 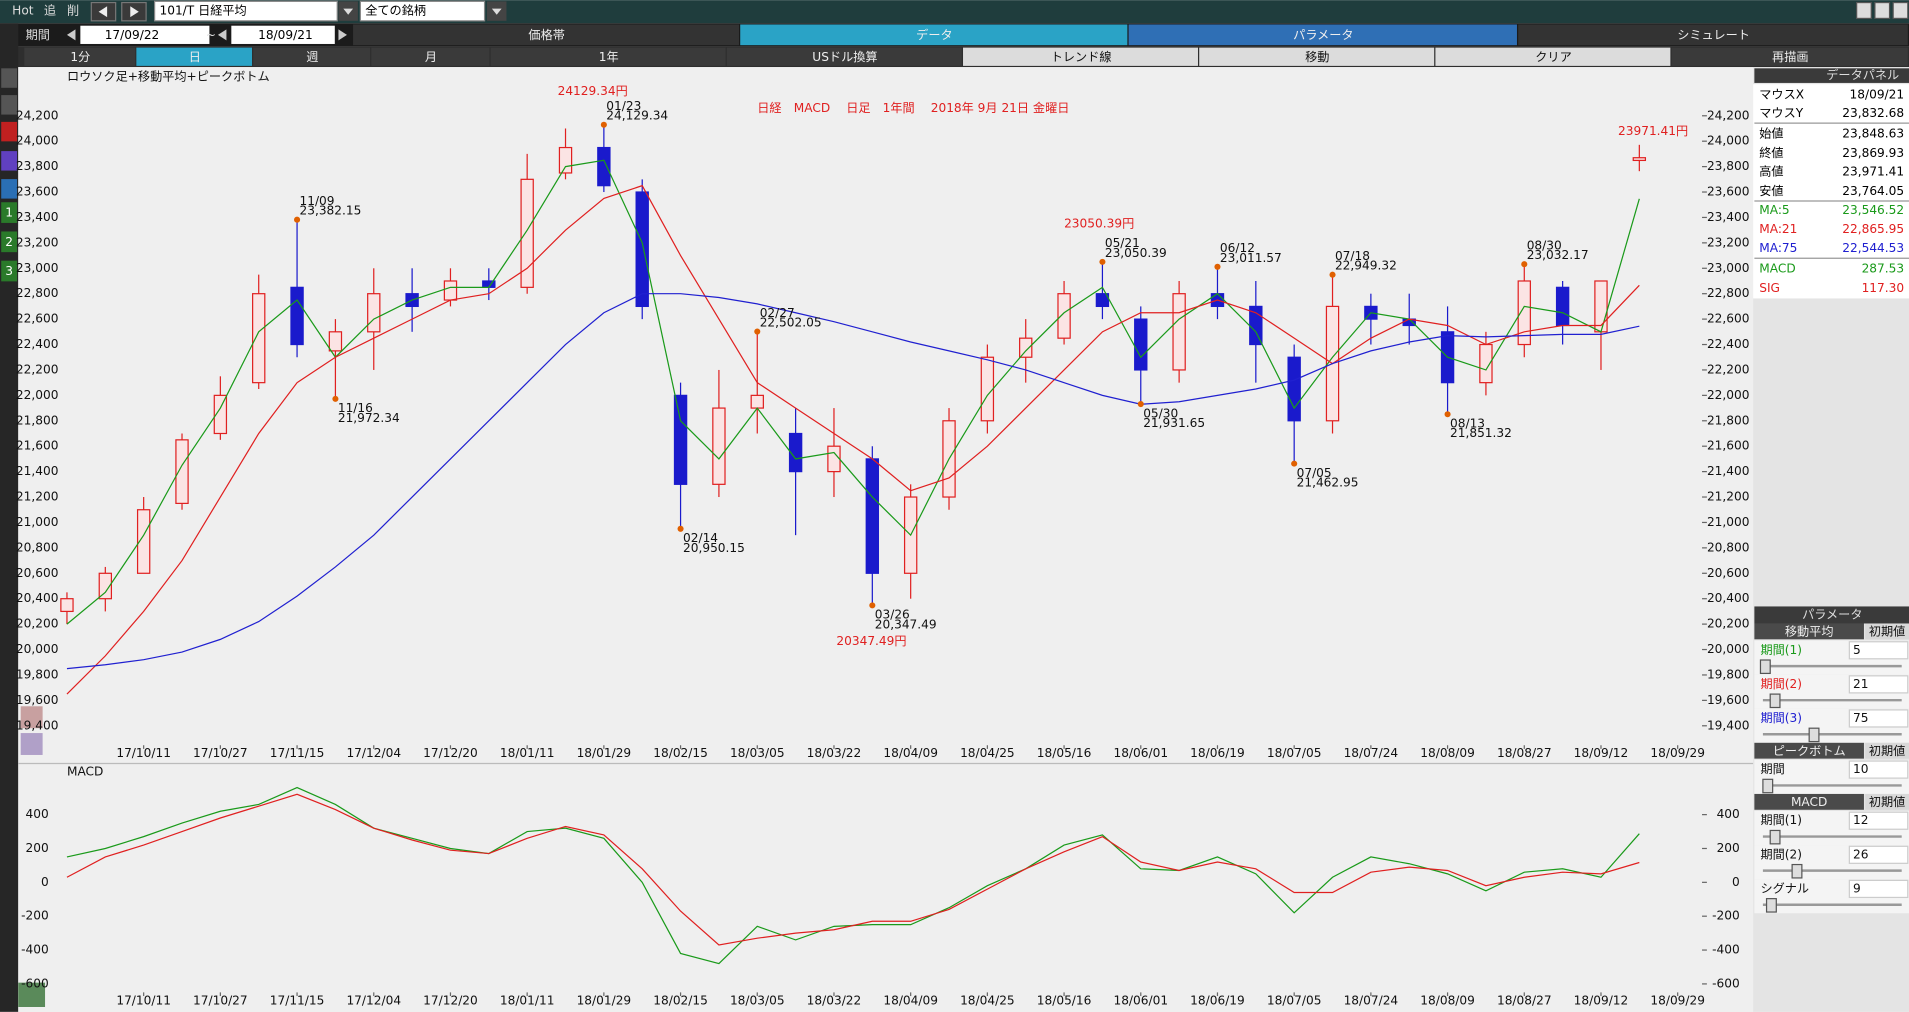 I want to click on peak-dot, so click(x=1217, y=266).